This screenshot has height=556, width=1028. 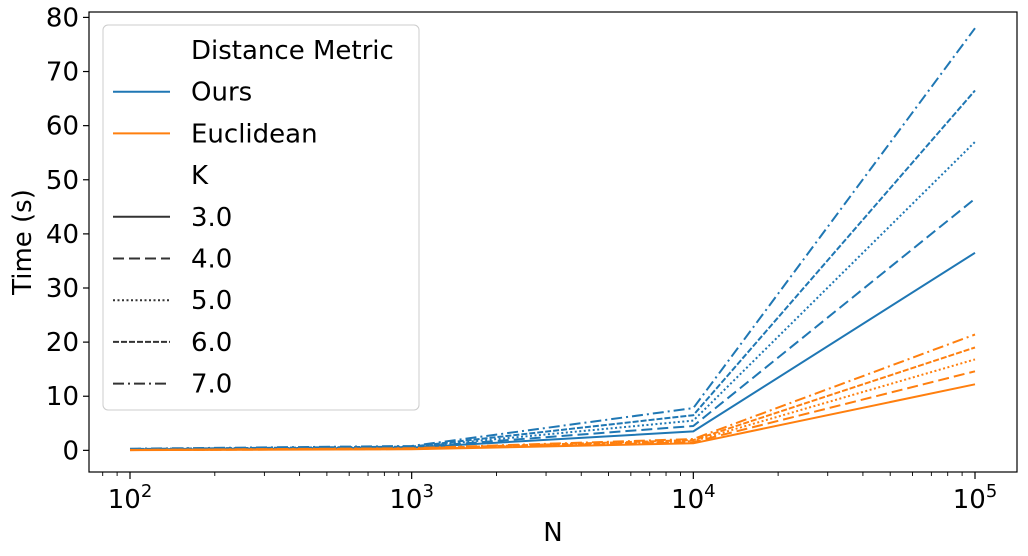 I want to click on y-tick-label: 30, so click(x=62, y=289).